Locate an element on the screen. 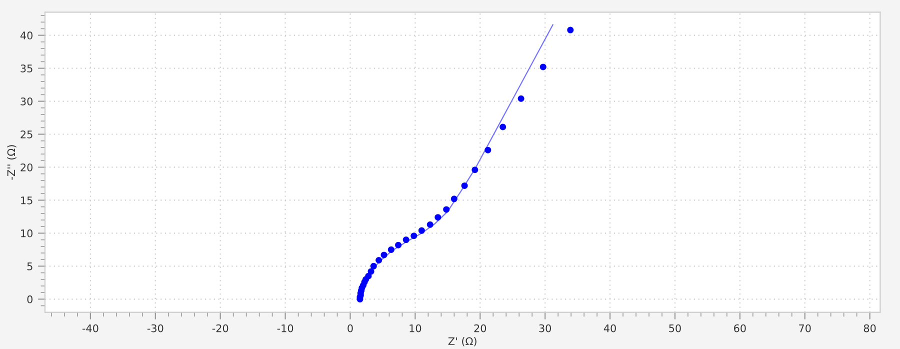 This screenshot has width=900, height=349. x-tick-label: 50 is located at coordinates (675, 328).